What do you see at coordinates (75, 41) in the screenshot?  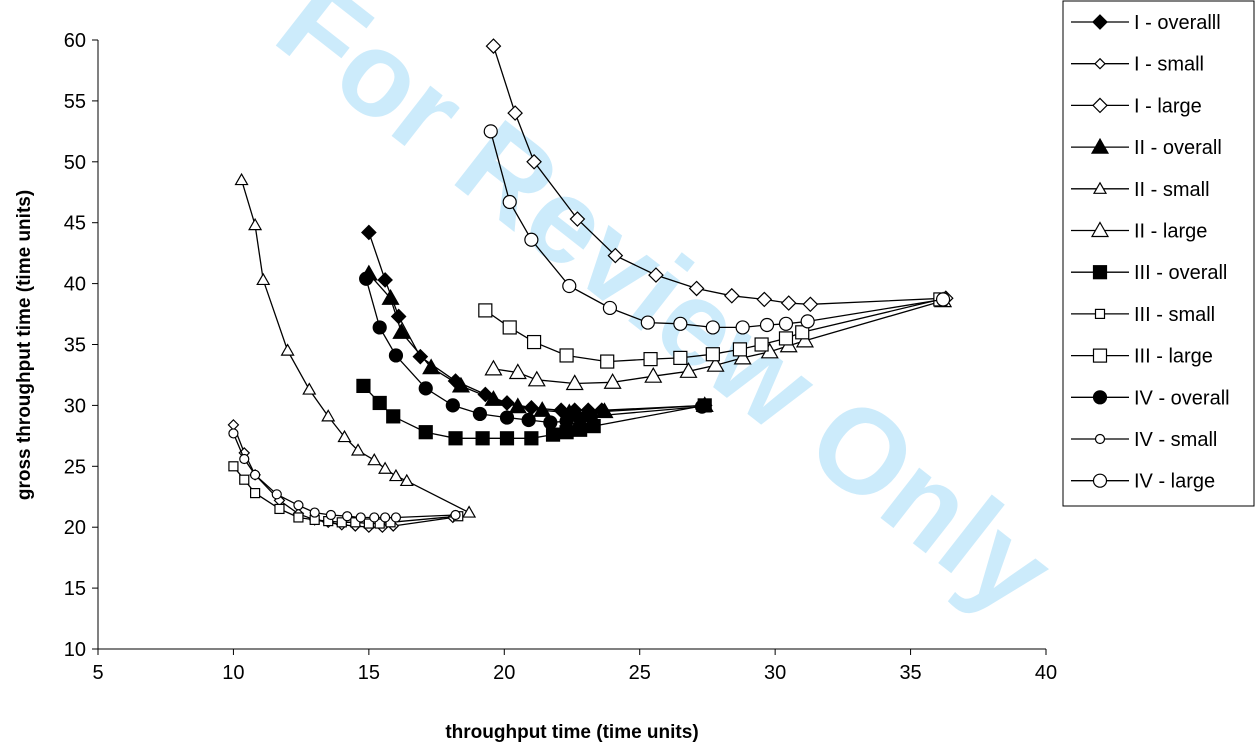 I see `y-tick-label: 60` at bounding box center [75, 41].